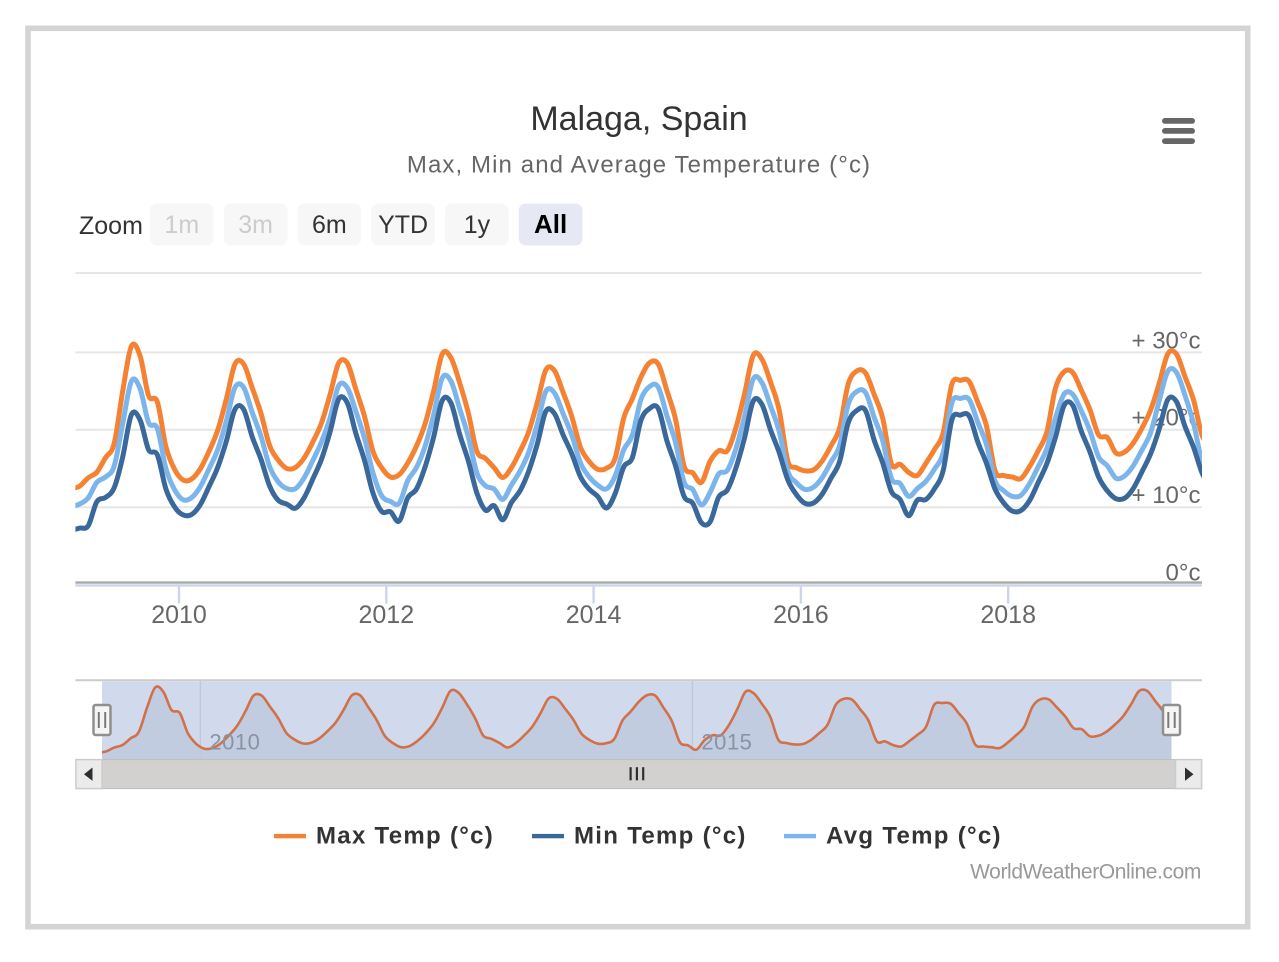 The height and width of the screenshot is (962, 1279). Describe the element at coordinates (255, 225) in the screenshot. I see `svg-text: 3m` at that location.